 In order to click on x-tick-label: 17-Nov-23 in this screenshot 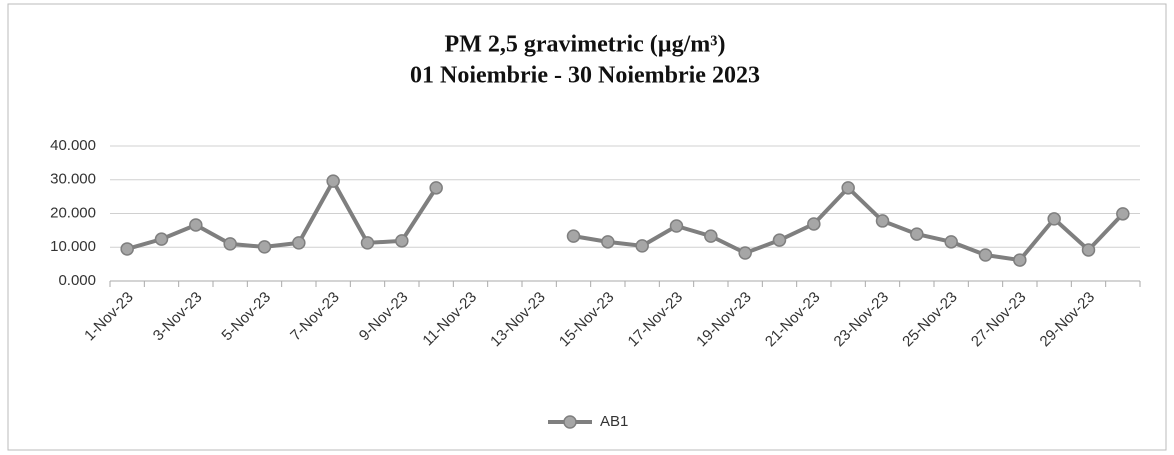, I will do `click(656, 320)`.